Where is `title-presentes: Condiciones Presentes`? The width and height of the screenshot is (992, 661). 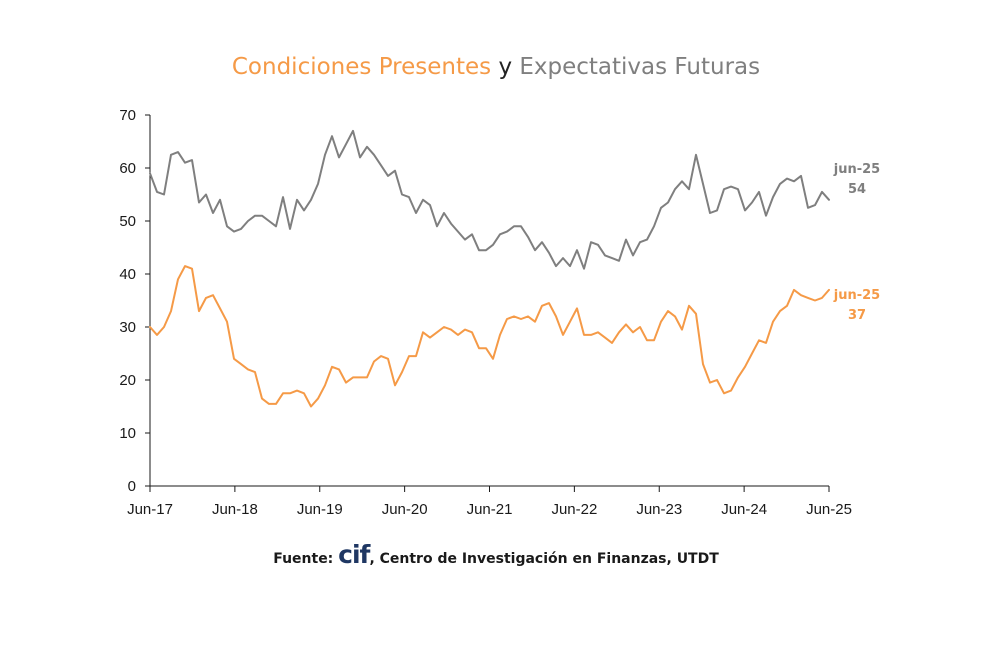
title-presentes: Condiciones Presentes is located at coordinates (361, 67).